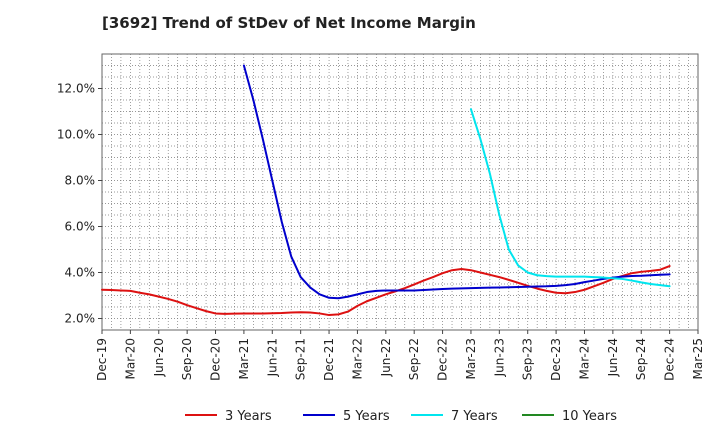 Image resolution: width=720 pixels, height=440 pixels. I want to click on x-tick-label: Sep-23, so click(528, 359).